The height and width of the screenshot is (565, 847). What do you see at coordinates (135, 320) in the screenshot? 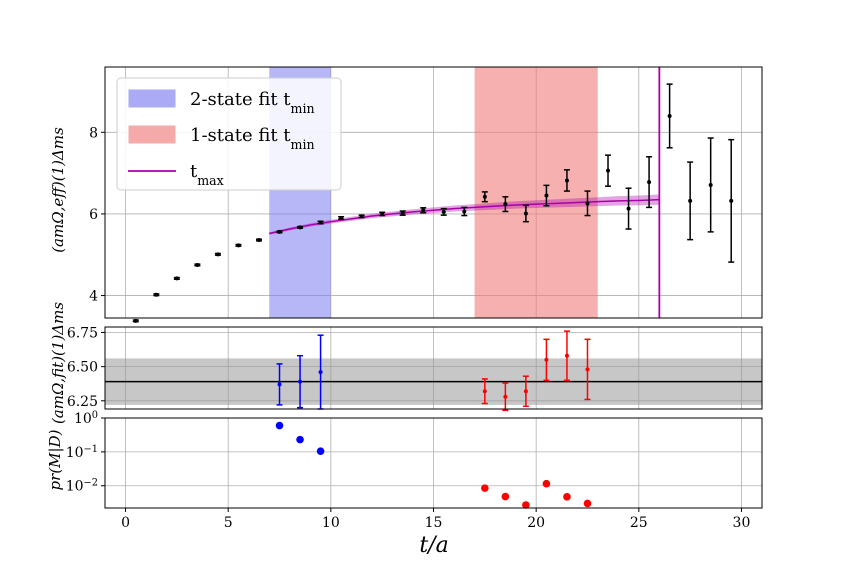
I see `top-data-0-point` at bounding box center [135, 320].